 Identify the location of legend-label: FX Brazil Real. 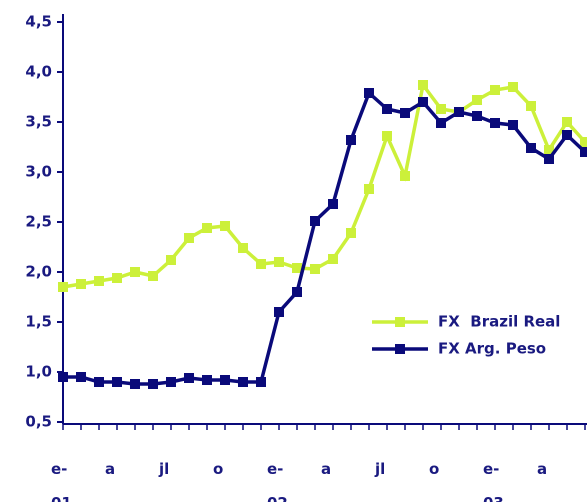
(499, 322).